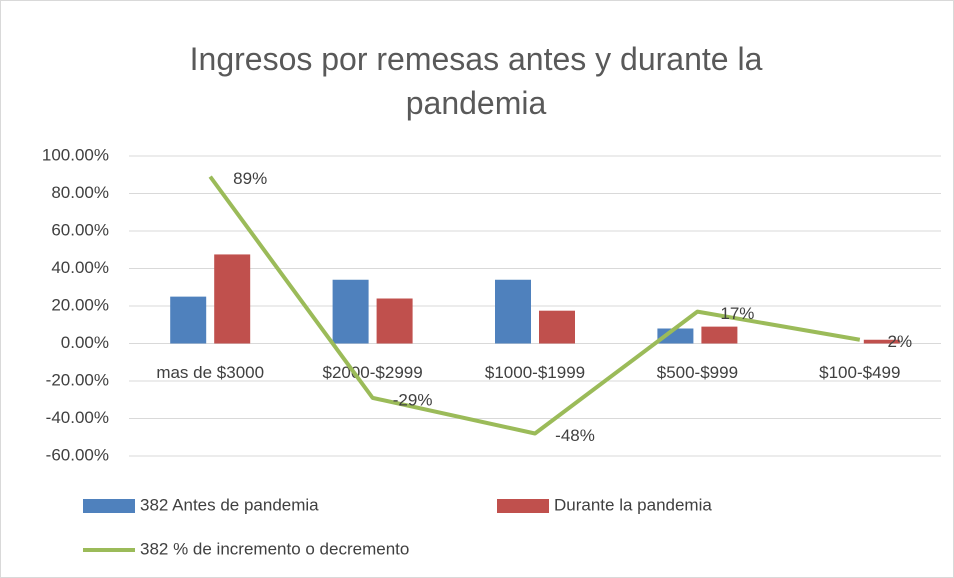 The height and width of the screenshot is (578, 954). Describe the element at coordinates (80, 304) in the screenshot. I see `y-tick-label: 20.00%` at that location.